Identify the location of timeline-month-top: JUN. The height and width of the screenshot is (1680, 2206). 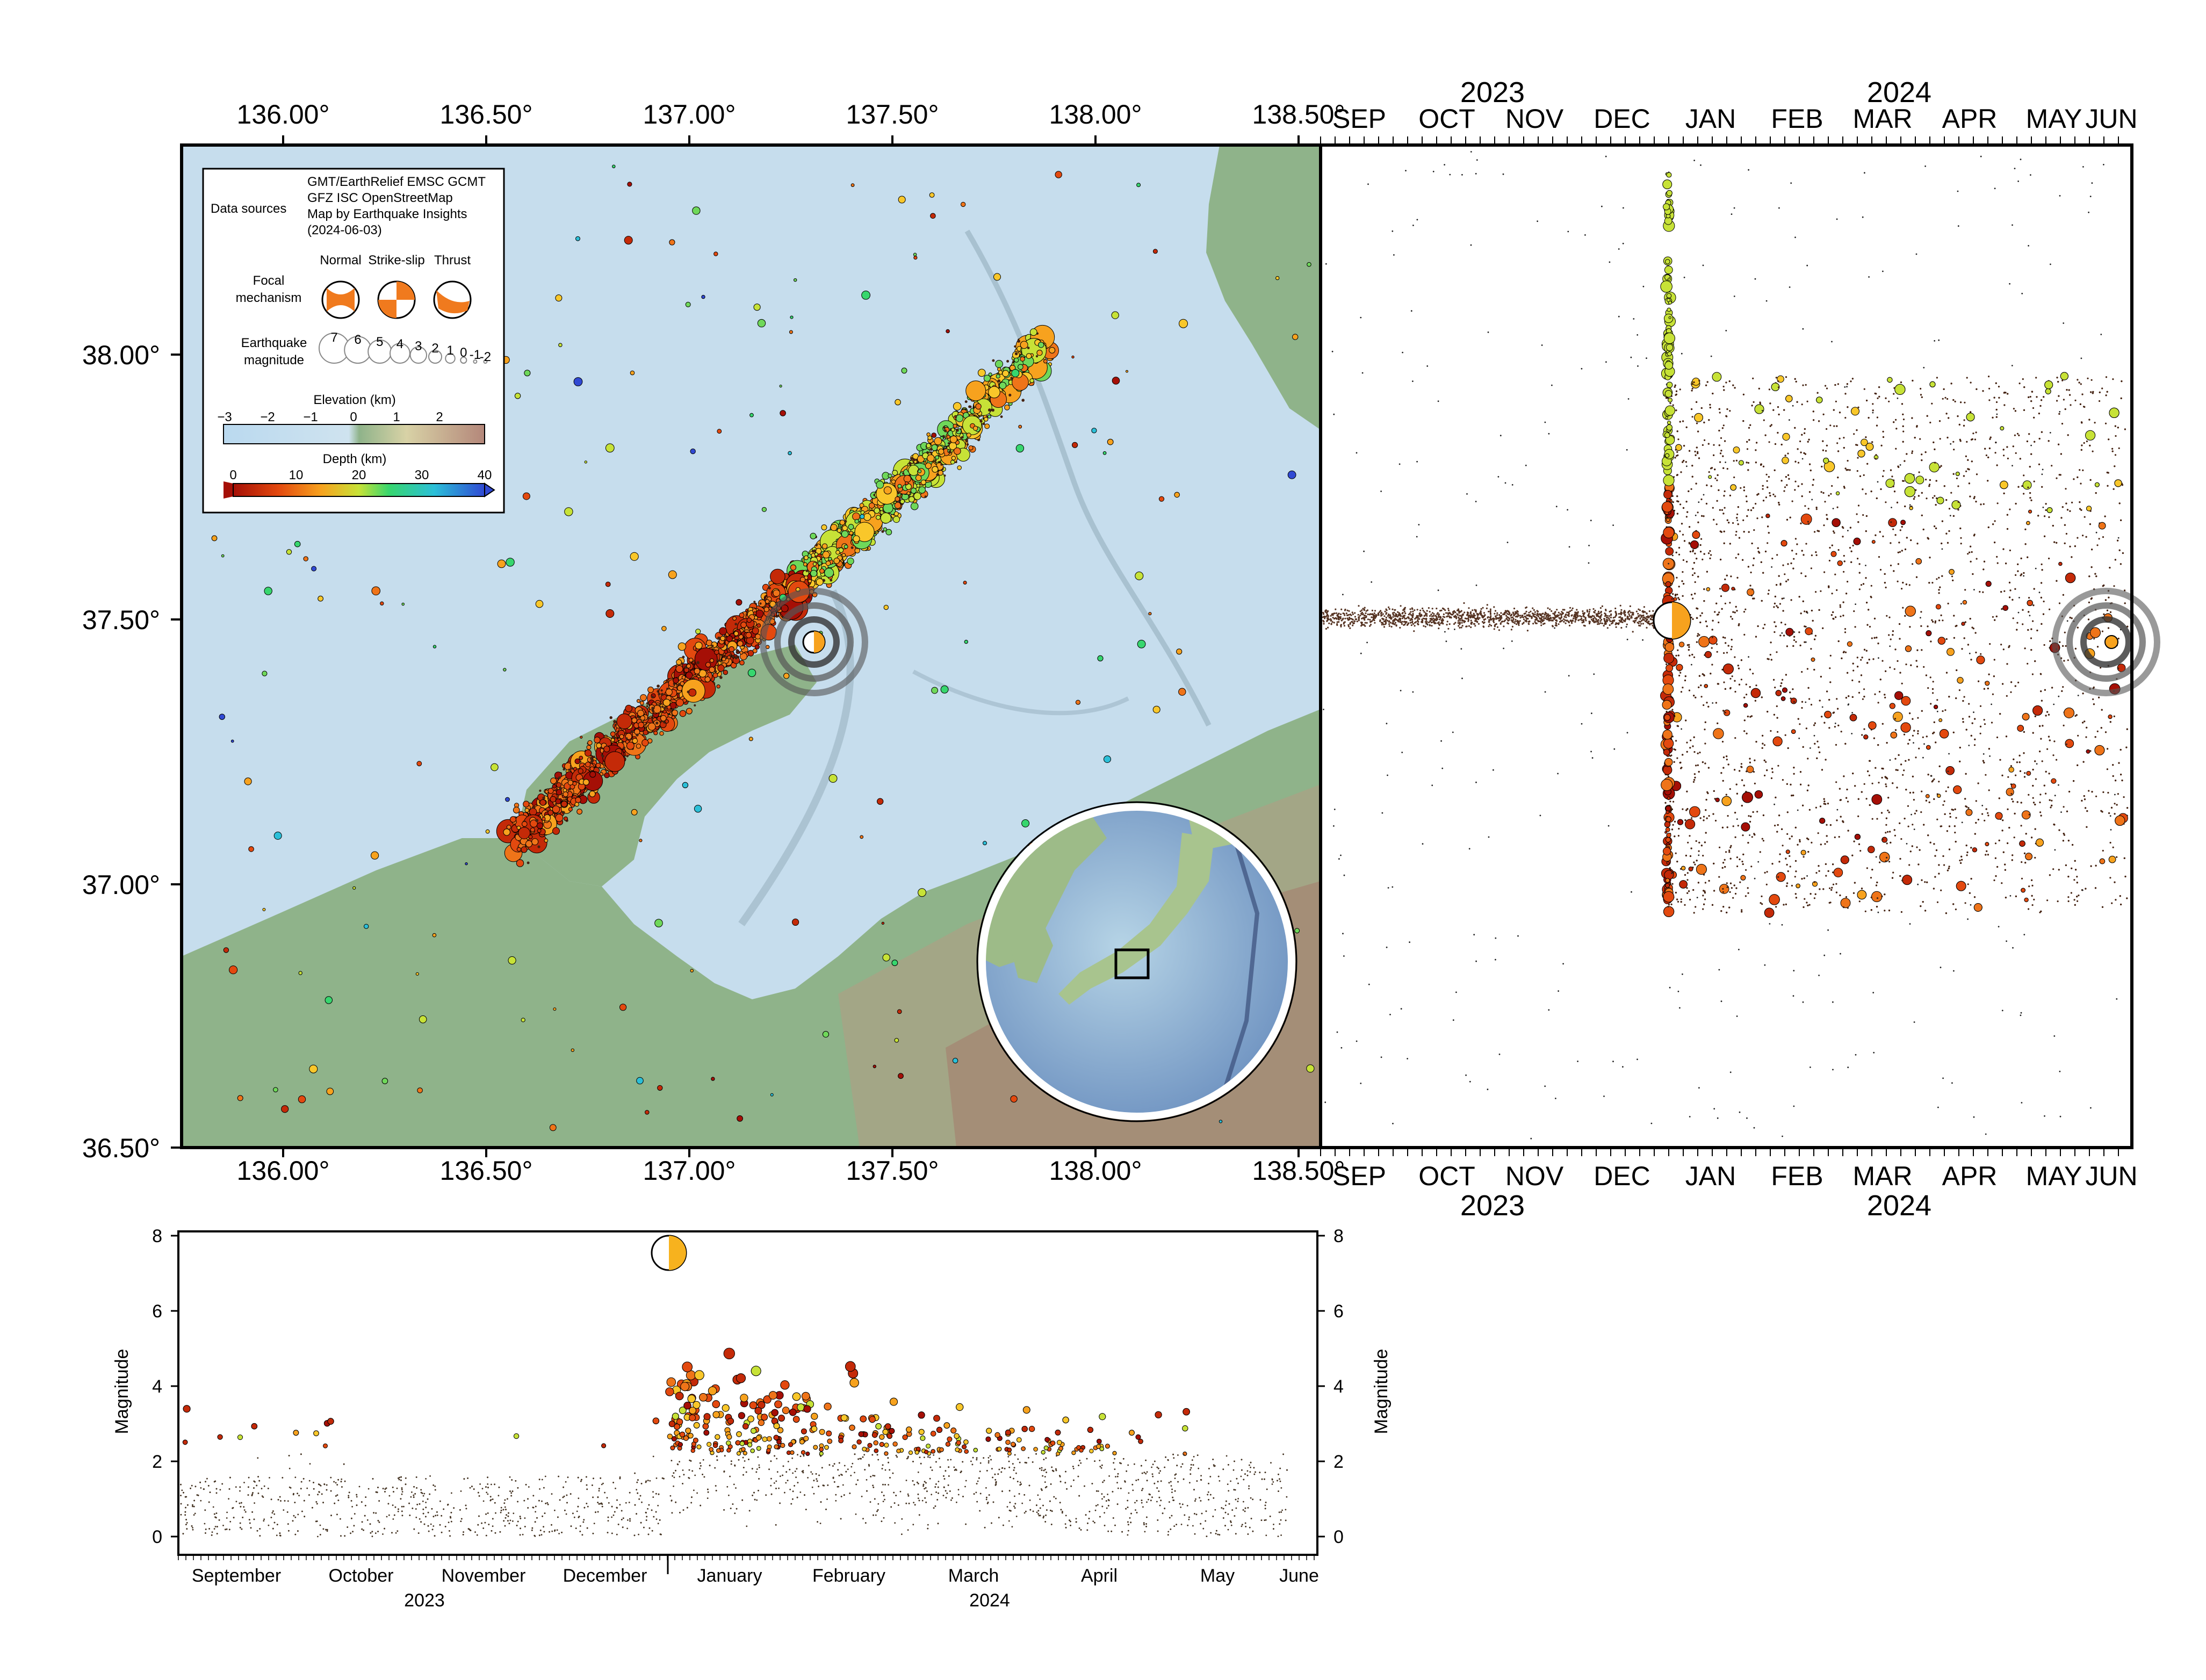
(2111, 119).